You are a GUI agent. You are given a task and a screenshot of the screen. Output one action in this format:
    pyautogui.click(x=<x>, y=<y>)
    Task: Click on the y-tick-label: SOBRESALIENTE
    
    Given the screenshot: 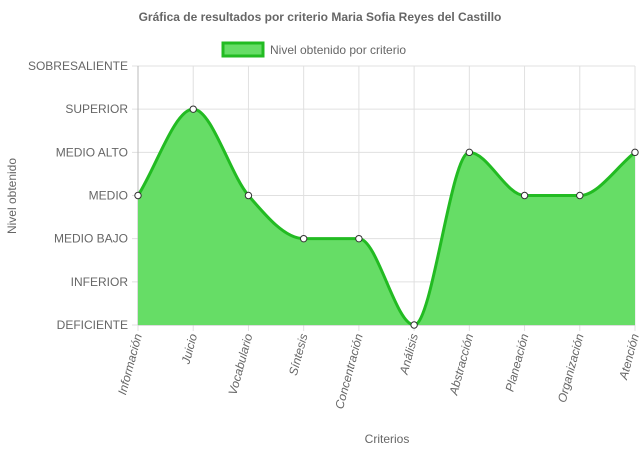 What is the action you would take?
    pyautogui.click(x=78, y=66)
    